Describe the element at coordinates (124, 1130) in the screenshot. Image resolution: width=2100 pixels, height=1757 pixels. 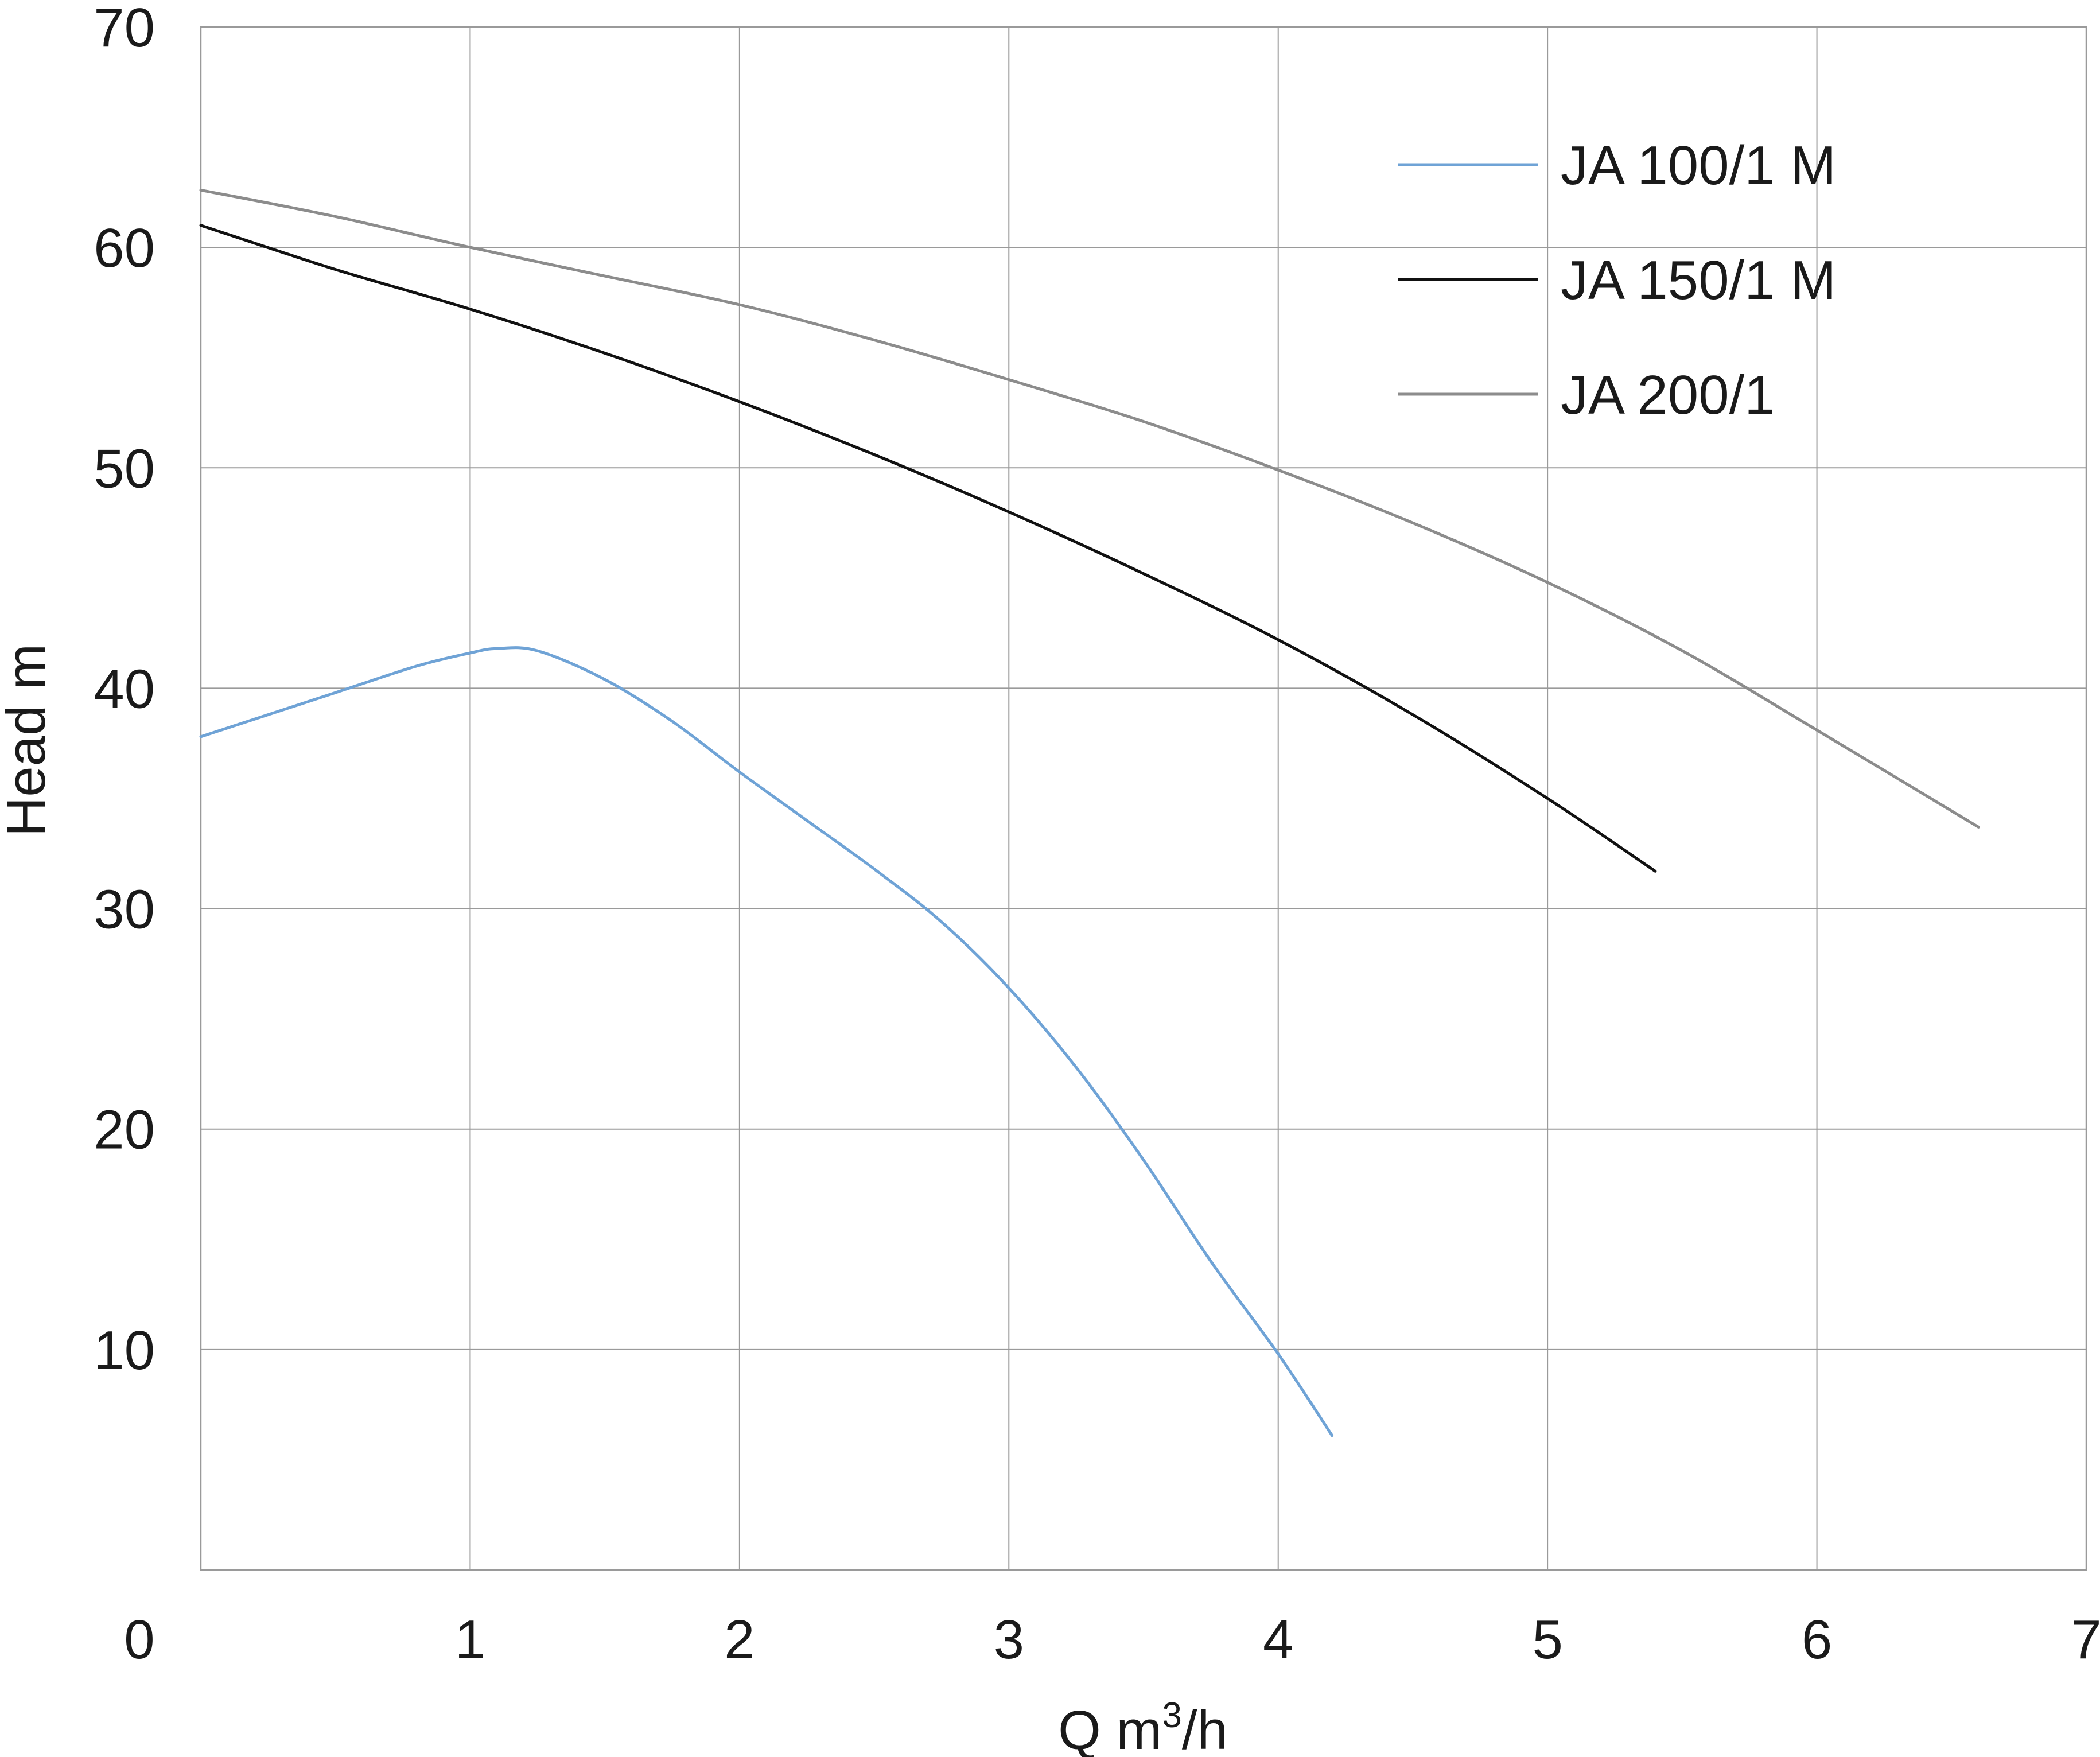
I see `y-tick-label: 20` at that location.